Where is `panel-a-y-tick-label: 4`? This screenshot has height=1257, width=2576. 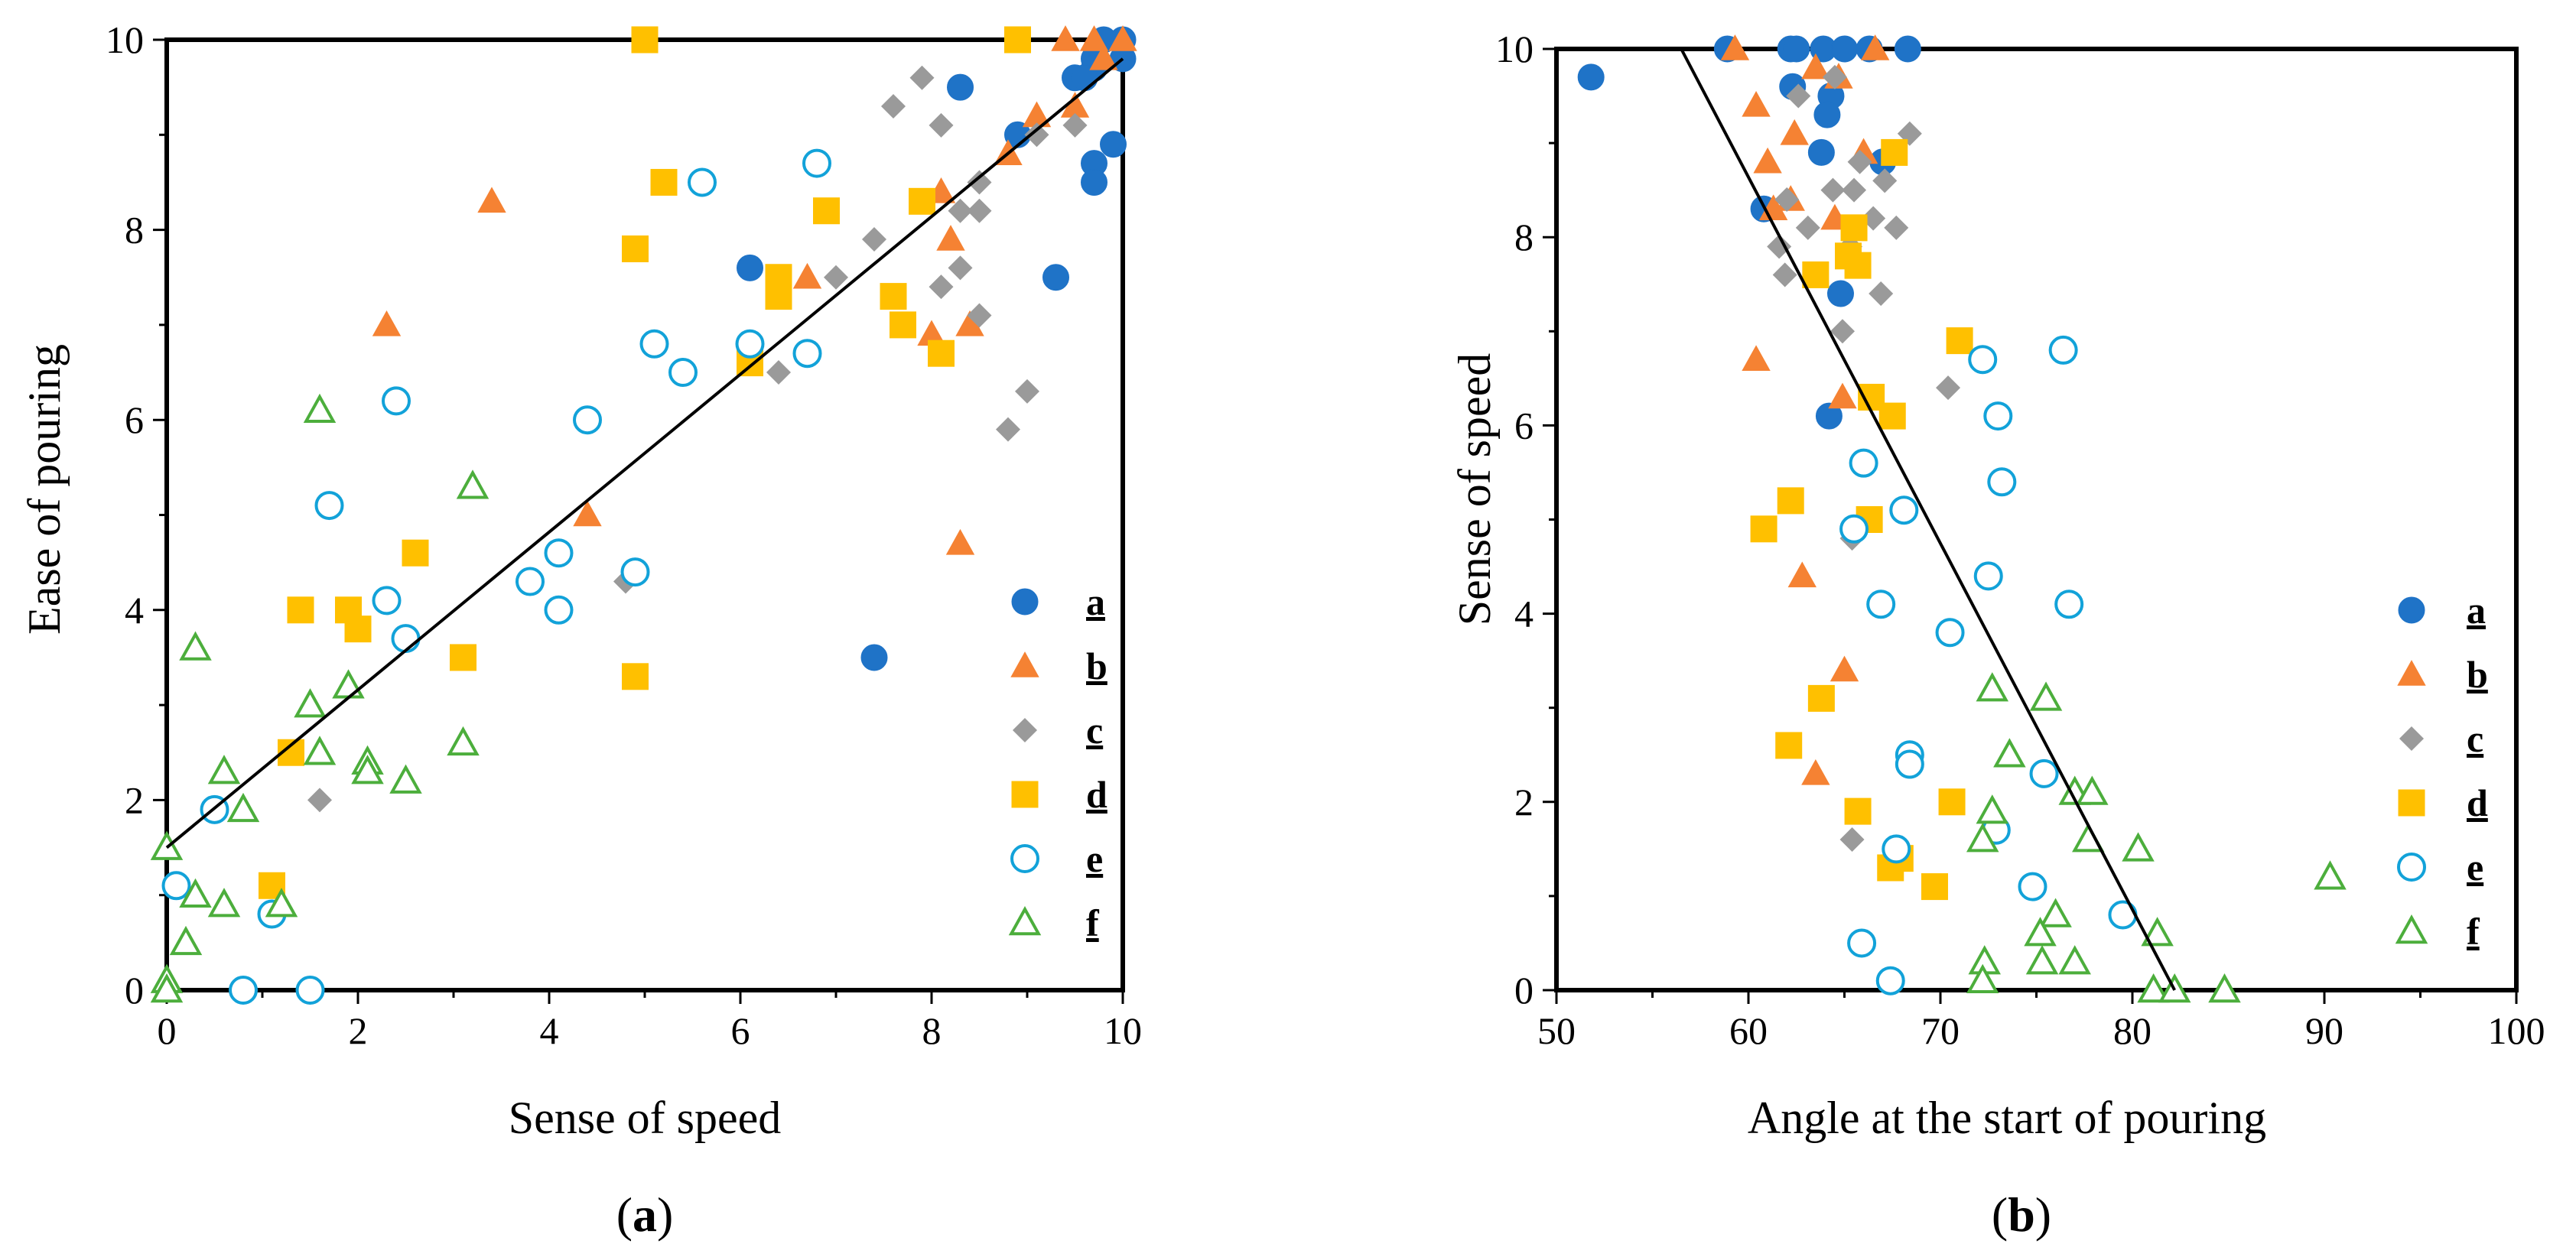
panel-a-y-tick-label: 4 is located at coordinates (134, 610).